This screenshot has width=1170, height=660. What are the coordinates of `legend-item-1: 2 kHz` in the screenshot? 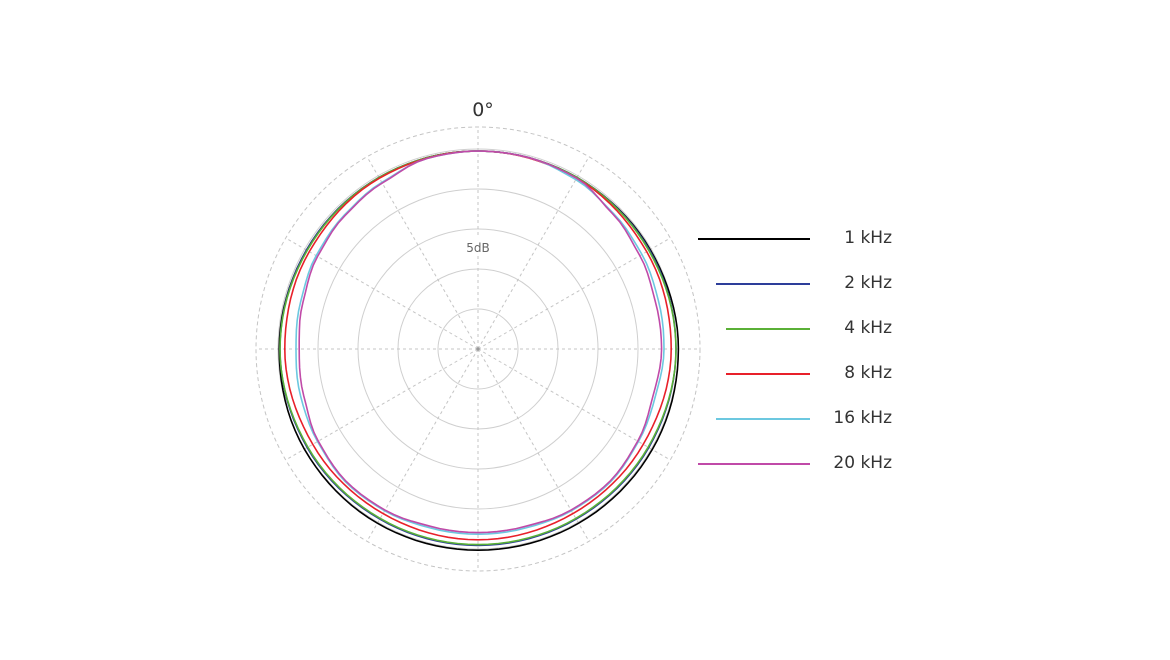 It's located at (805, 289).